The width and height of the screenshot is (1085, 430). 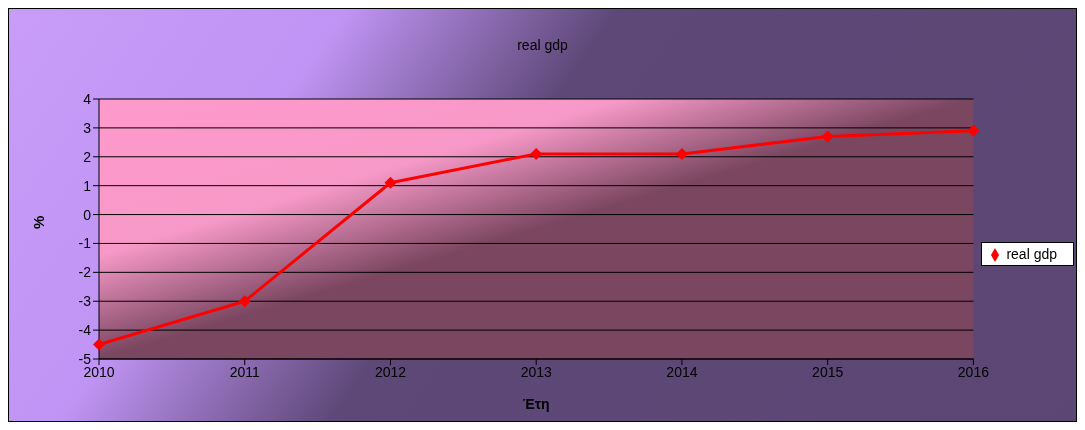 What do you see at coordinates (536, 371) in the screenshot?
I see `x-tick-label: 2013` at bounding box center [536, 371].